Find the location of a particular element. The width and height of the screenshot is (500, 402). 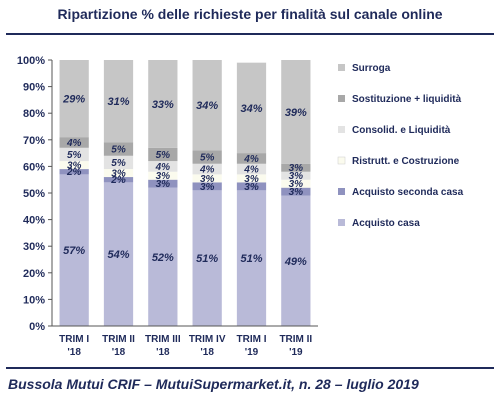

data-label: 33% is located at coordinates (163, 105).